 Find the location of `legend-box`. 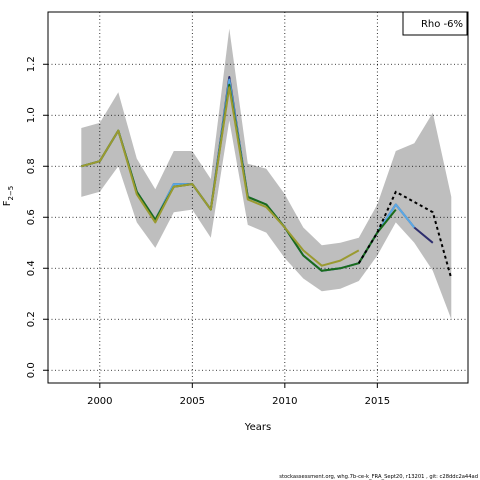

legend-box is located at coordinates (435, 23).